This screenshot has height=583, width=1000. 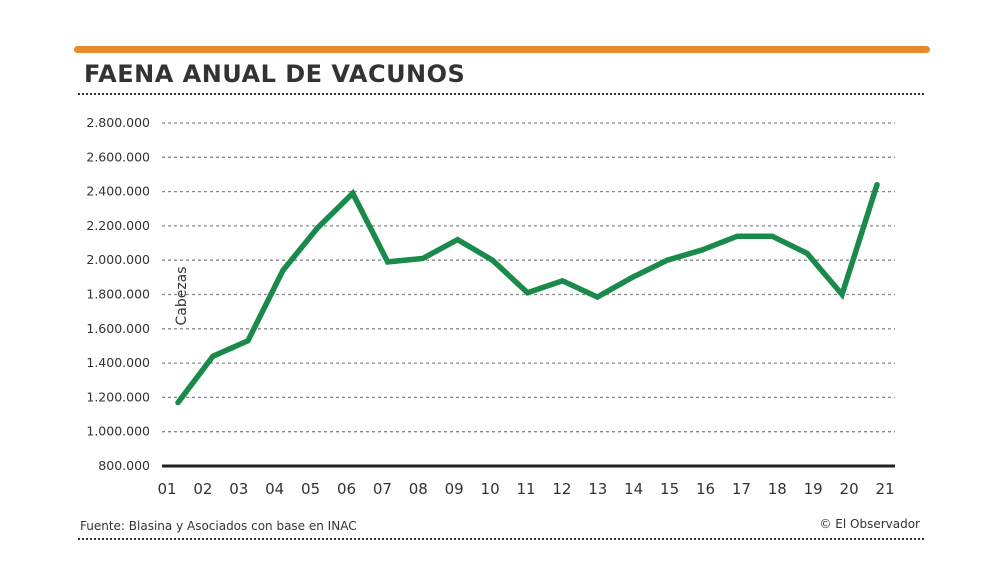 What do you see at coordinates (669, 489) in the screenshot?
I see `x-tick-label: 15` at bounding box center [669, 489].